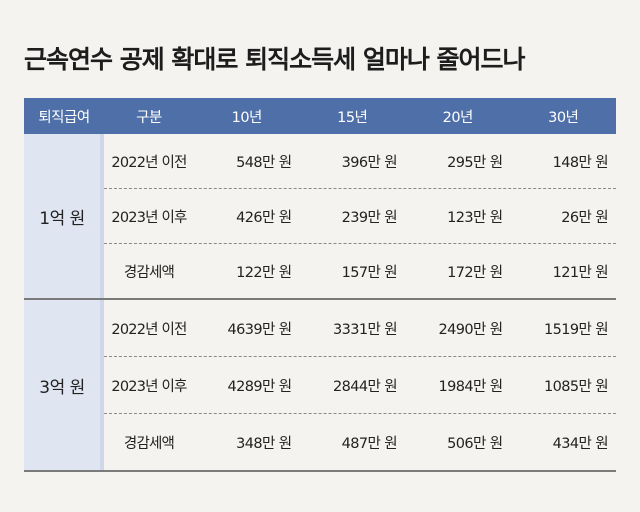 The width and height of the screenshot is (640, 512). Describe the element at coordinates (64, 117) in the screenshot. I see `header-cell-retirement-pay: 퇴직급여` at that location.